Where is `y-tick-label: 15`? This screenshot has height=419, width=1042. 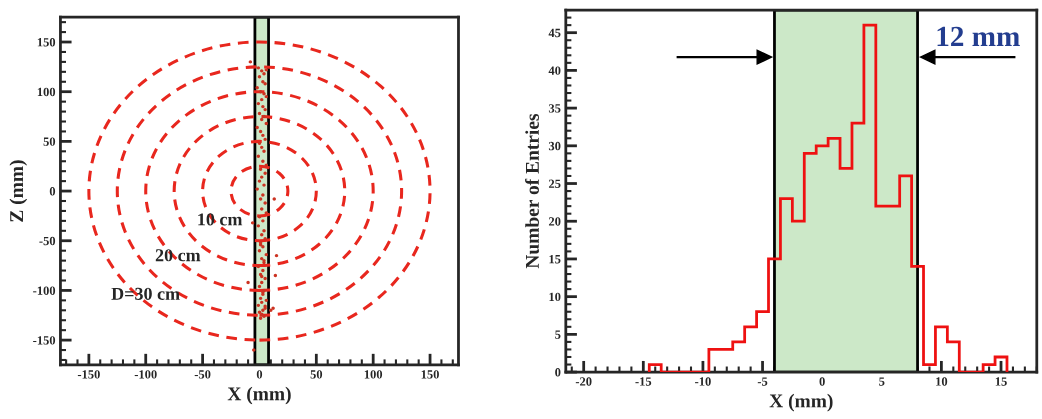 y-tick-label: 15 is located at coordinates (555, 259).